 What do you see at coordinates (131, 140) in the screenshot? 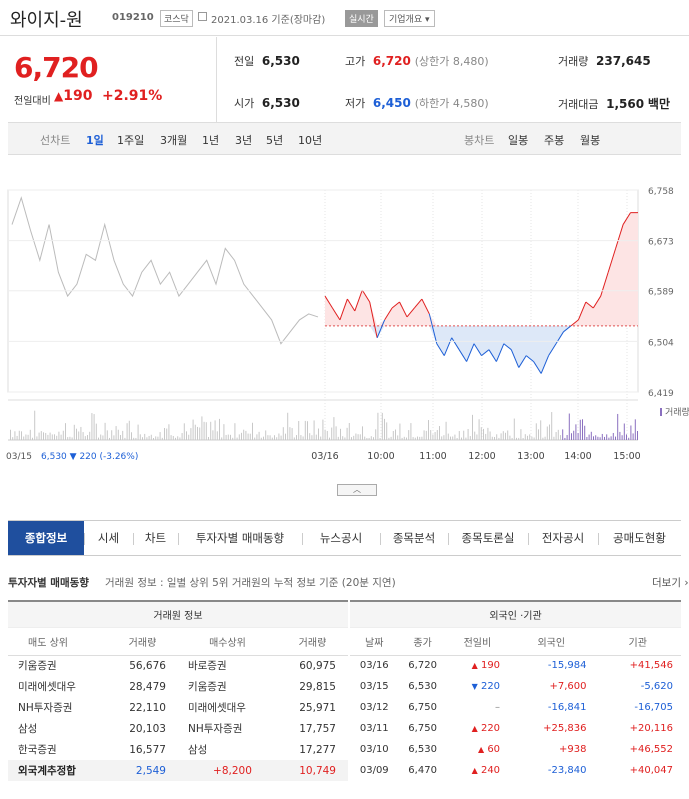
I see `period-1w: 1주일` at bounding box center [131, 140].